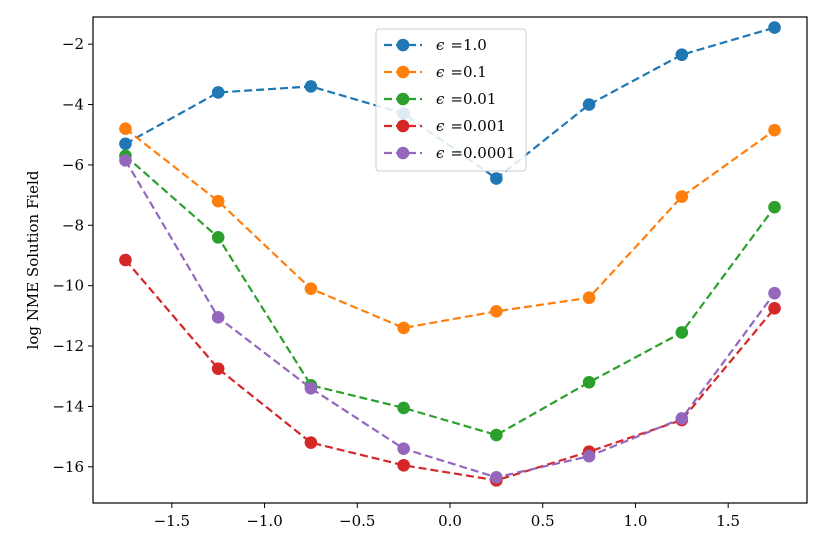 The height and width of the screenshot is (554, 830). What do you see at coordinates (68, 346) in the screenshot?
I see `y-tick-label: −12` at bounding box center [68, 346].